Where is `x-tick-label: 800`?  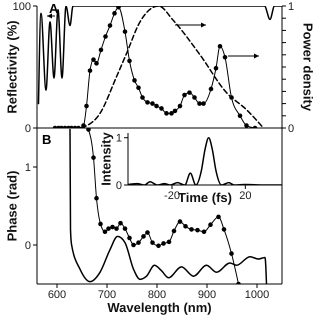
x-tick-label: 800 is located at coordinates (157, 294).